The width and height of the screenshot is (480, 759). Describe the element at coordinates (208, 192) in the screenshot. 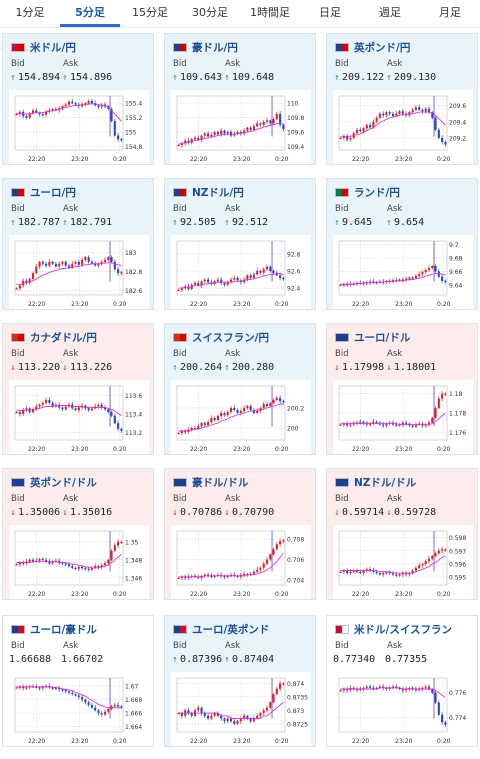

I see `pair-link: NZドル/円` at that location.